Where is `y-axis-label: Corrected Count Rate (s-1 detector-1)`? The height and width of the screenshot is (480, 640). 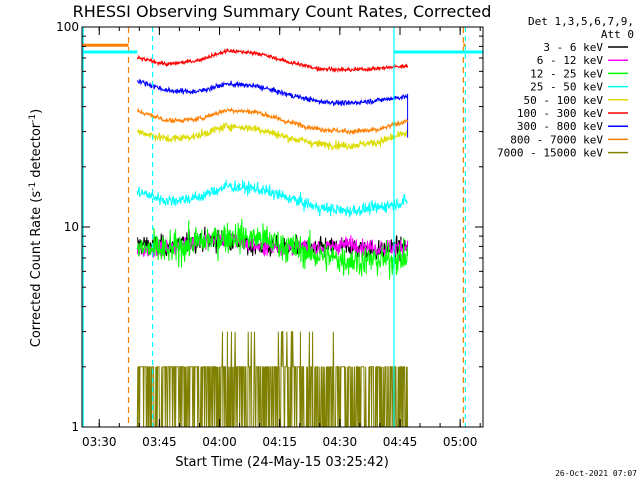
y-axis-label: Corrected Count Rate (s-1 detector-1) is located at coordinates (36, 228).